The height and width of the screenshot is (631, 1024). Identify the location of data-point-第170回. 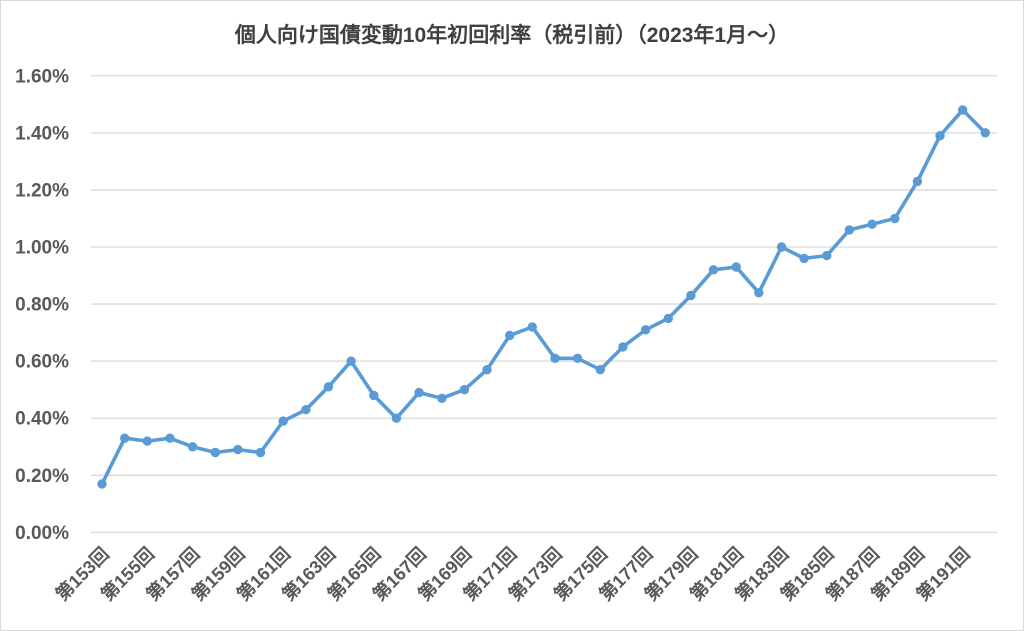
(487, 370).